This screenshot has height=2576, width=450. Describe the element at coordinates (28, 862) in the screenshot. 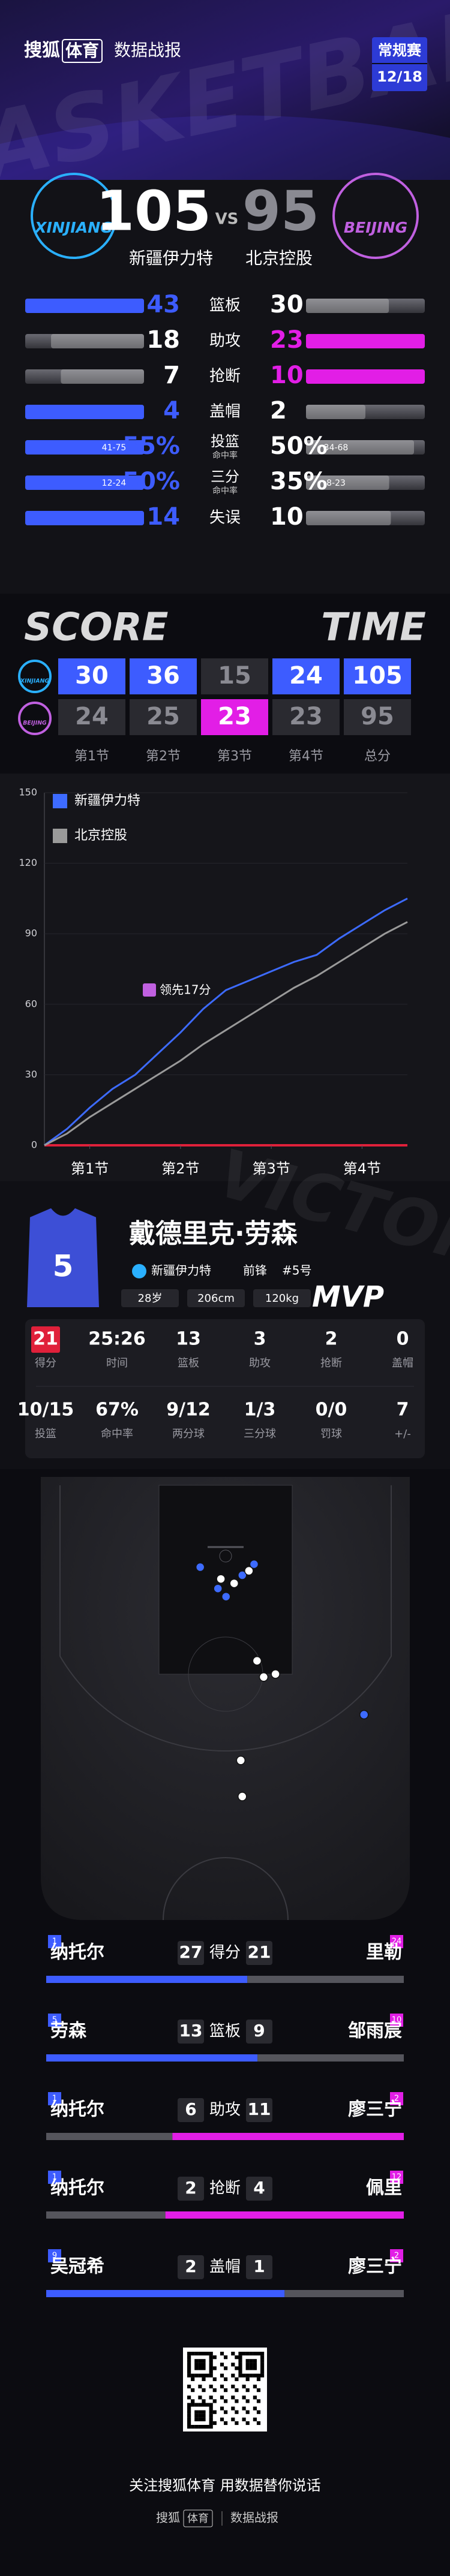

I see `y-tick-label: 120` at that location.